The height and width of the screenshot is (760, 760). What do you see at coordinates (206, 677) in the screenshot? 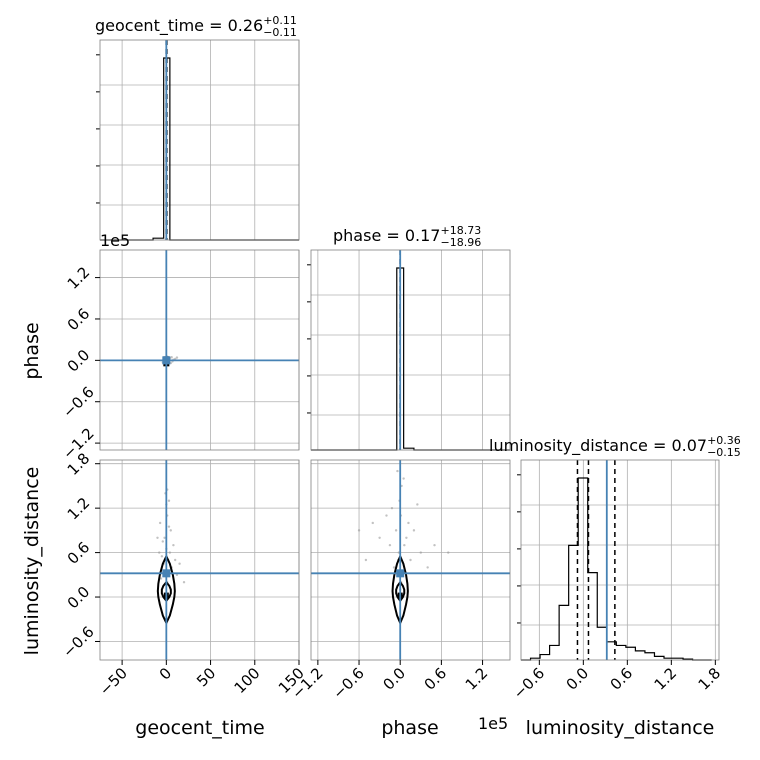
I see `x-tick-label: 50` at bounding box center [206, 677].